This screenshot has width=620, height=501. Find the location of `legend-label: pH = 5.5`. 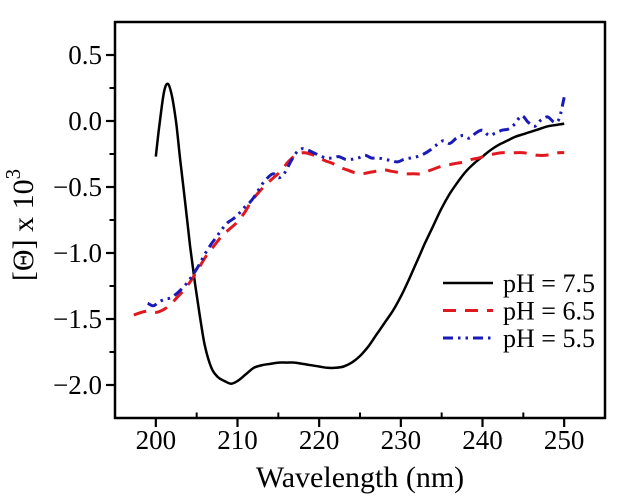

legend-label: pH = 5.5 is located at coordinates (549, 338).